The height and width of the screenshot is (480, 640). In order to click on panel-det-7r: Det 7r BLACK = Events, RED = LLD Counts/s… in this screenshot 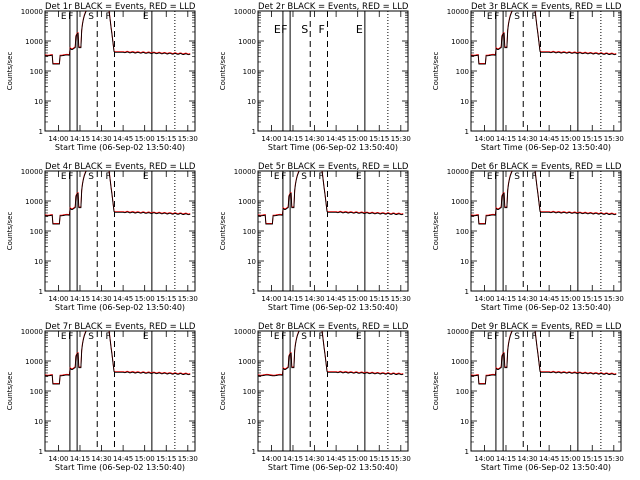, I will do `click(102, 397)`.